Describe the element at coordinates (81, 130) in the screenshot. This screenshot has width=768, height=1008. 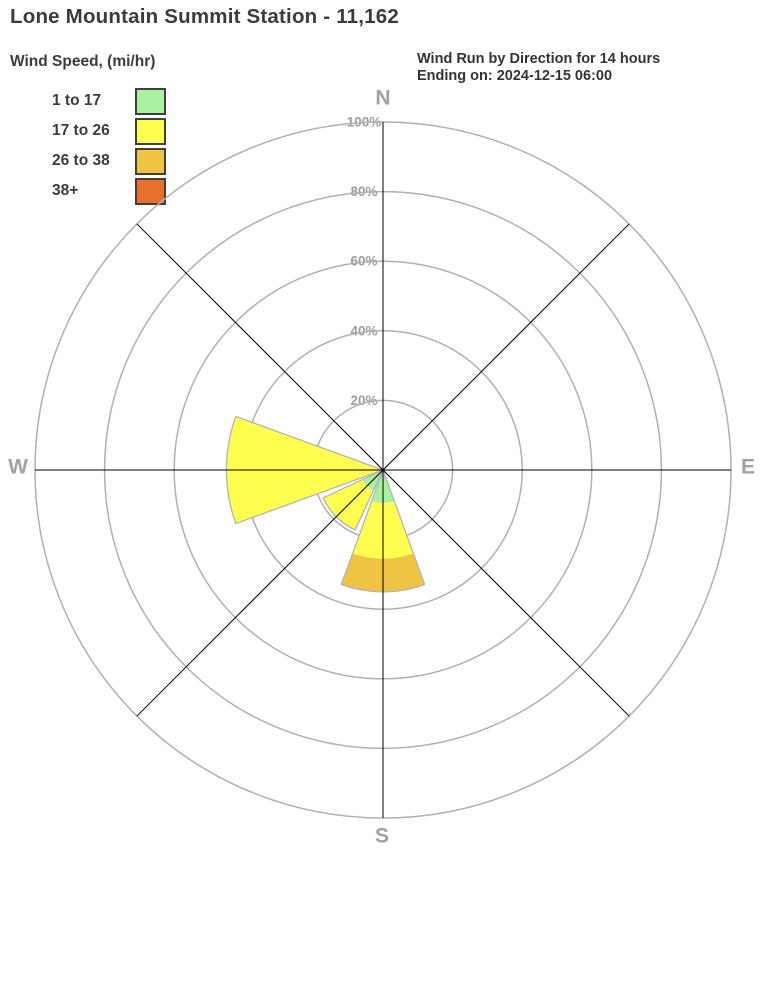
I see `legend-item-label: 17 to 26` at that location.